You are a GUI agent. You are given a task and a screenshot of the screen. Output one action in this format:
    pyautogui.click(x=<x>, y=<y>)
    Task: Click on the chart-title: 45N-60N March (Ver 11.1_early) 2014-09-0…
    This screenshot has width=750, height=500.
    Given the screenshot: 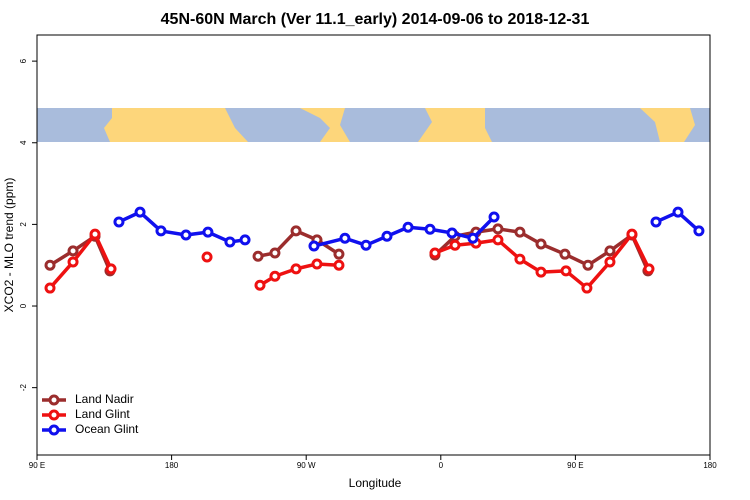 What is the action you would take?
    pyautogui.click(x=375, y=19)
    